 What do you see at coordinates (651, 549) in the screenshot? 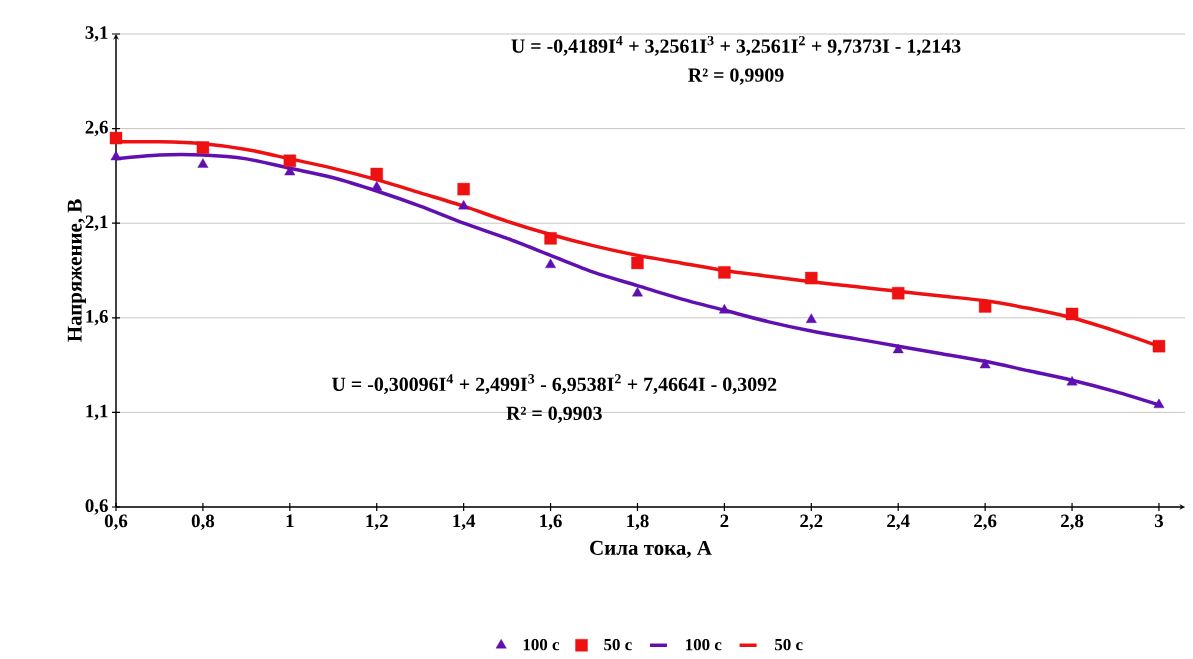
I see `x-axis-title: Сила тока, А` at bounding box center [651, 549].